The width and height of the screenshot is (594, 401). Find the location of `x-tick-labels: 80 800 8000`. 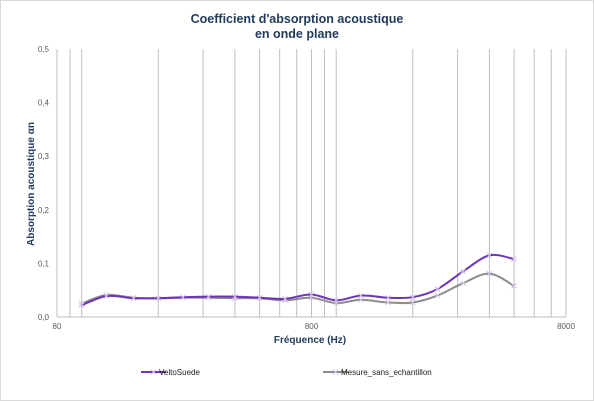

x-tick-labels: 80 800 8000 is located at coordinates (314, 326).